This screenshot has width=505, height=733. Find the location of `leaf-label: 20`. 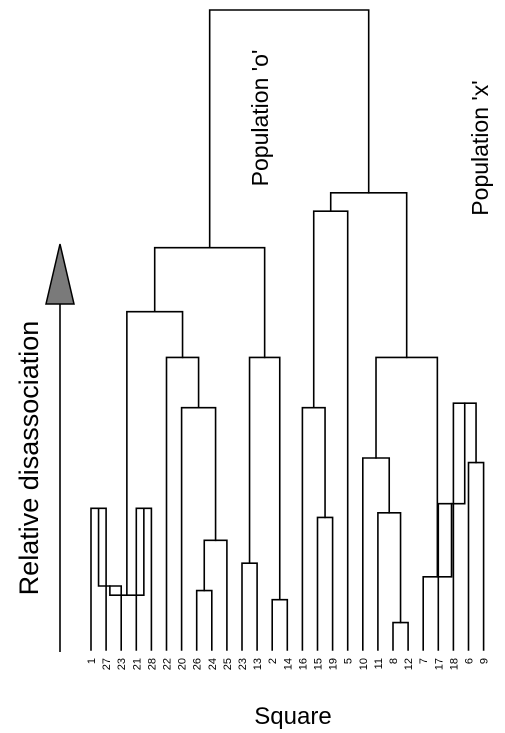

leaf-label: 20 is located at coordinates (183, 664).